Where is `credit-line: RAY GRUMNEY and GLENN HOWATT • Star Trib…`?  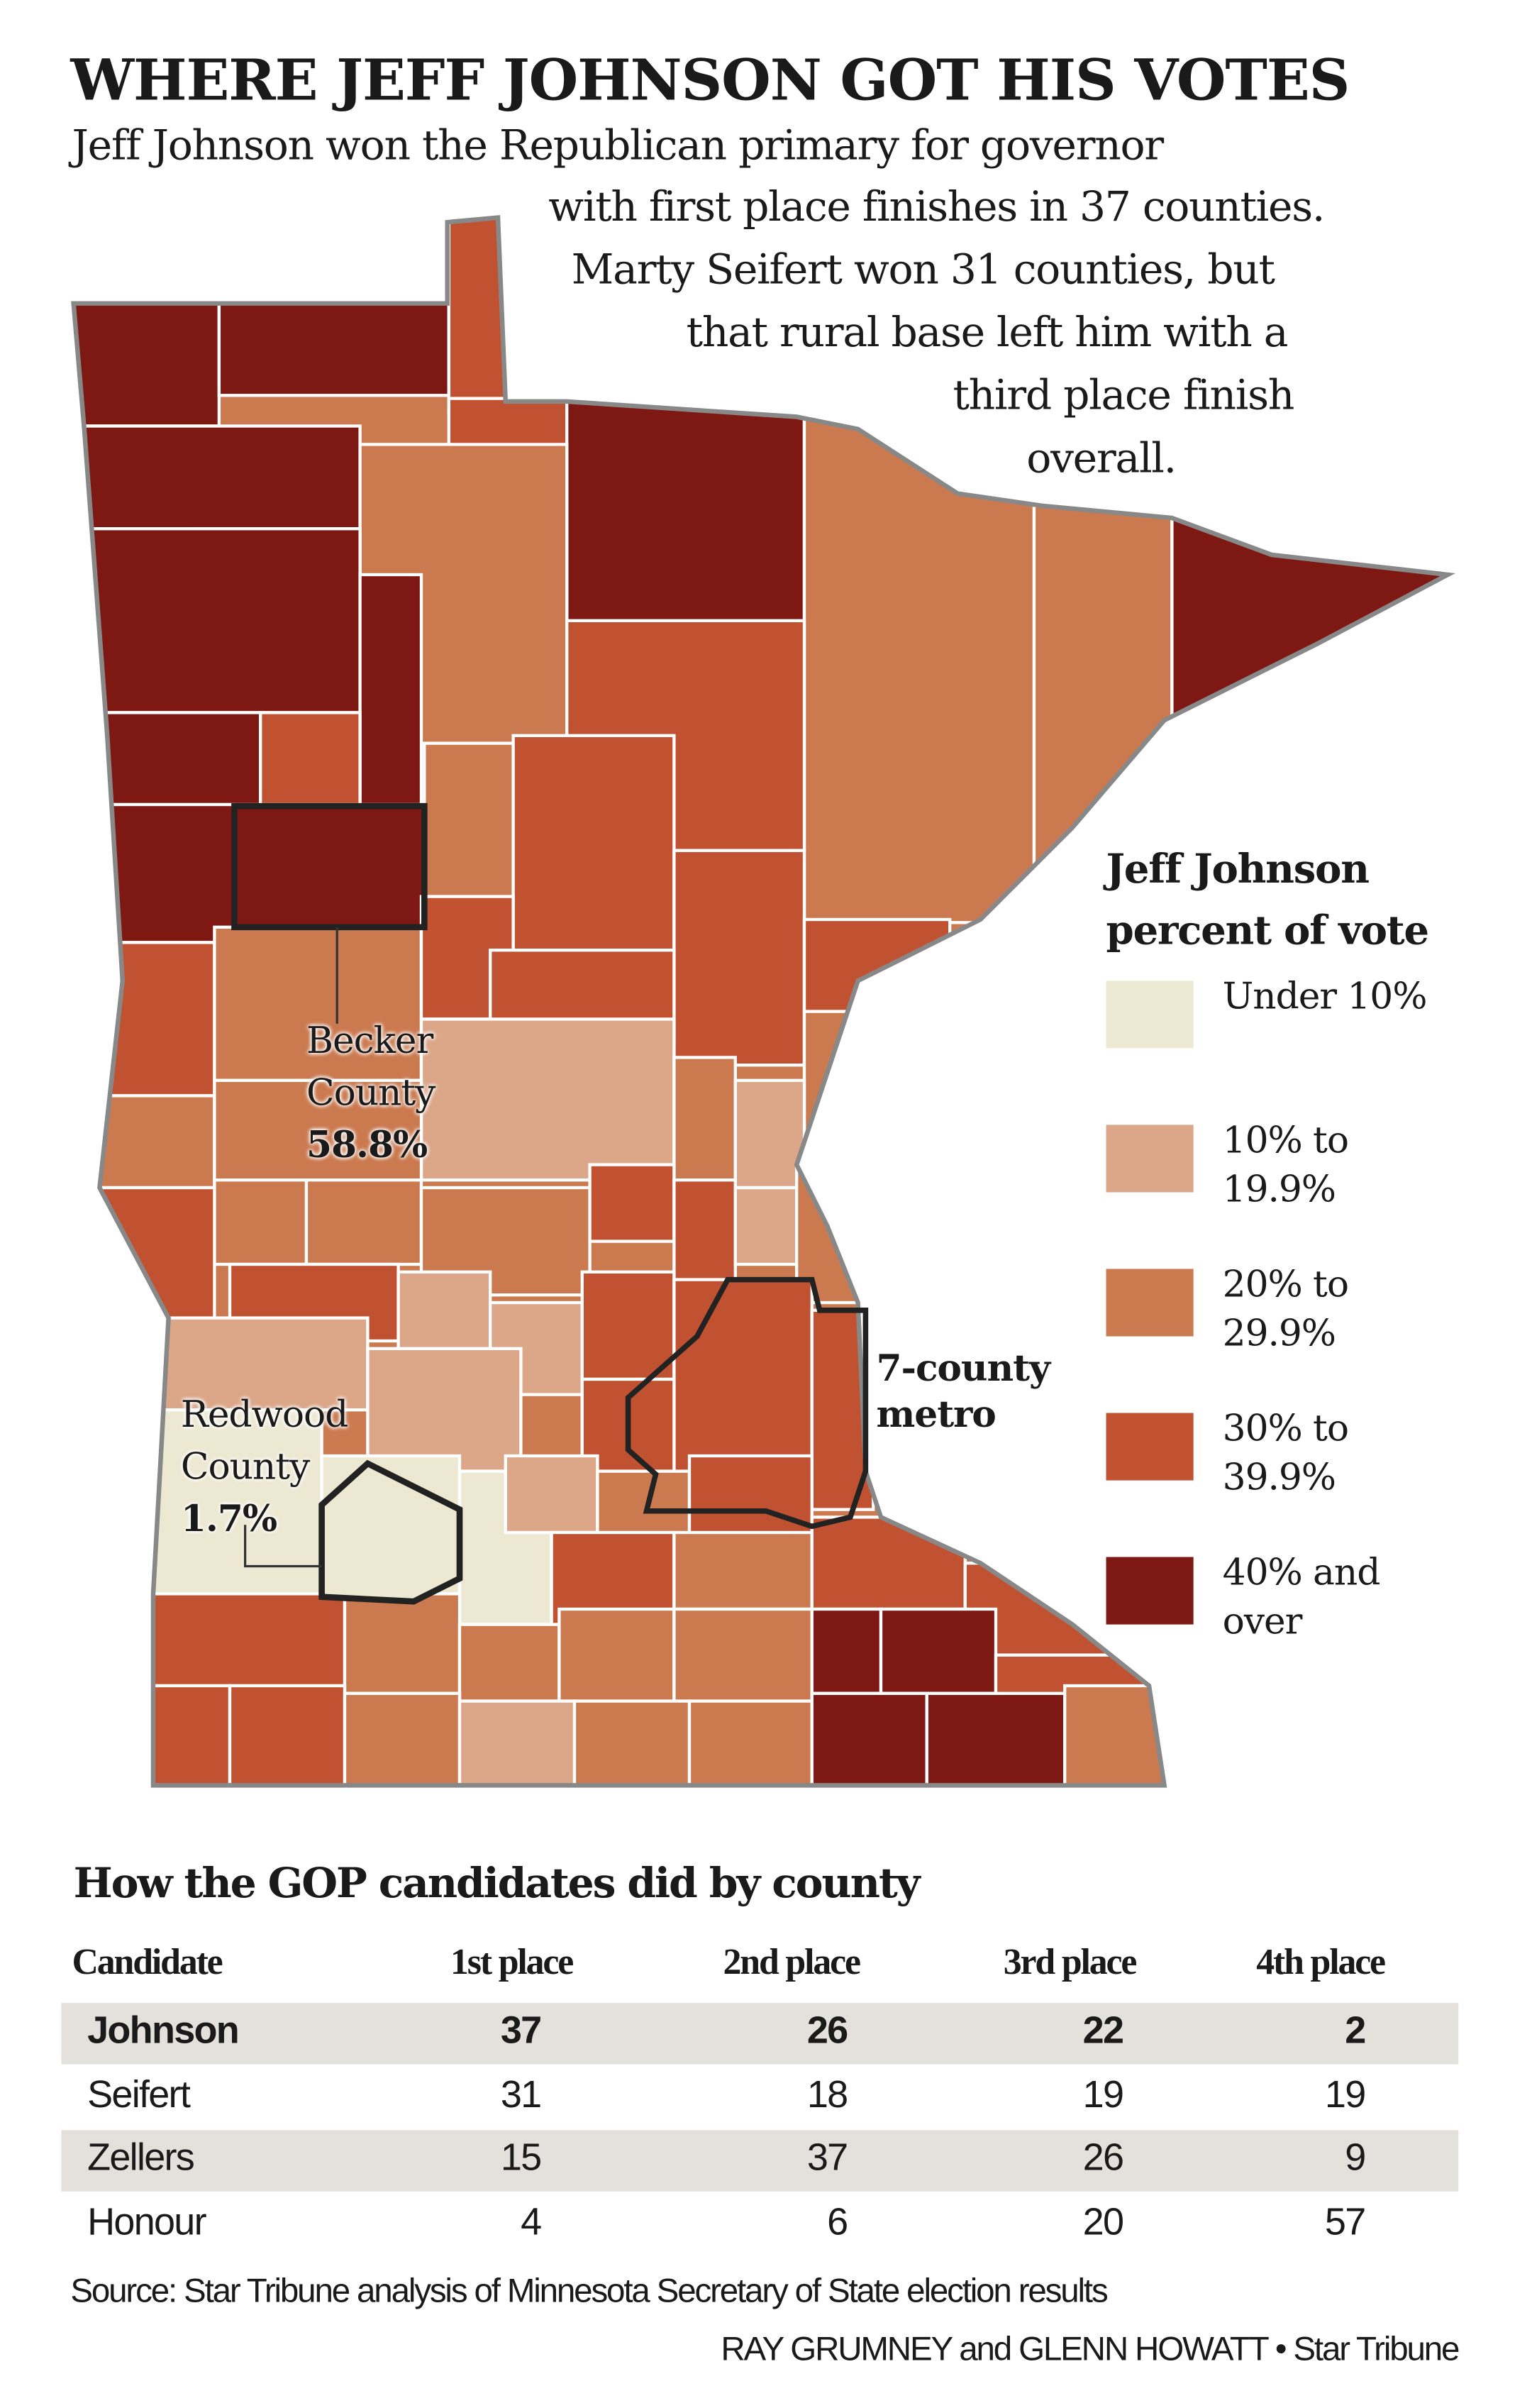 credit-line: RAY GRUMNEY and GLENN HOWATT • Star Trib… is located at coordinates (1090, 2348).